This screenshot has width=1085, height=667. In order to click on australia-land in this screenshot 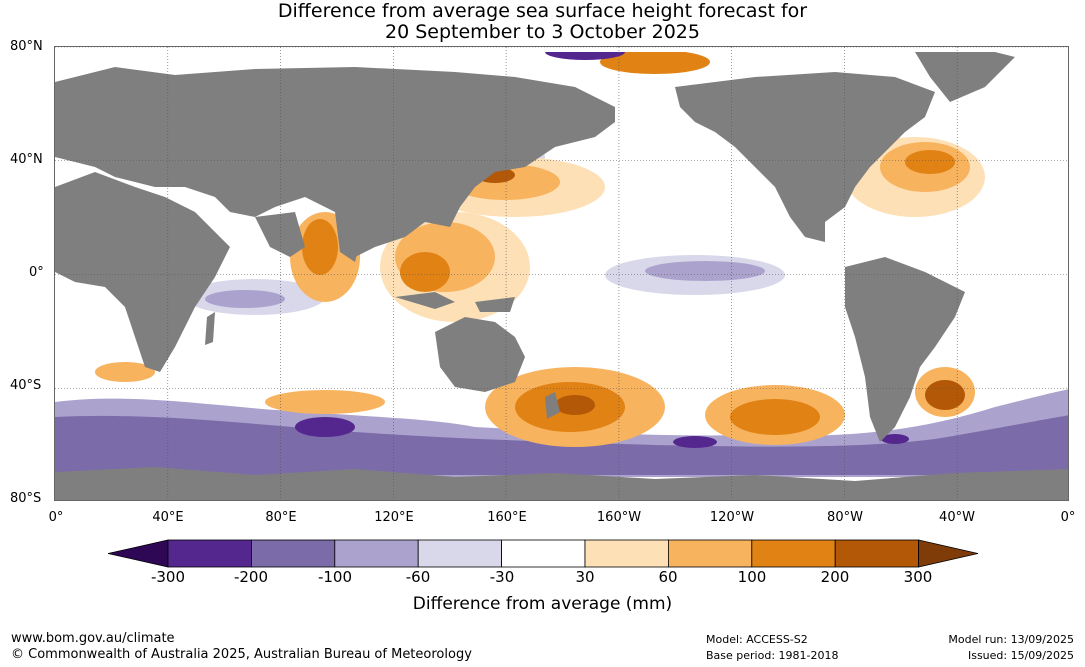, I will do `click(480, 354)`.